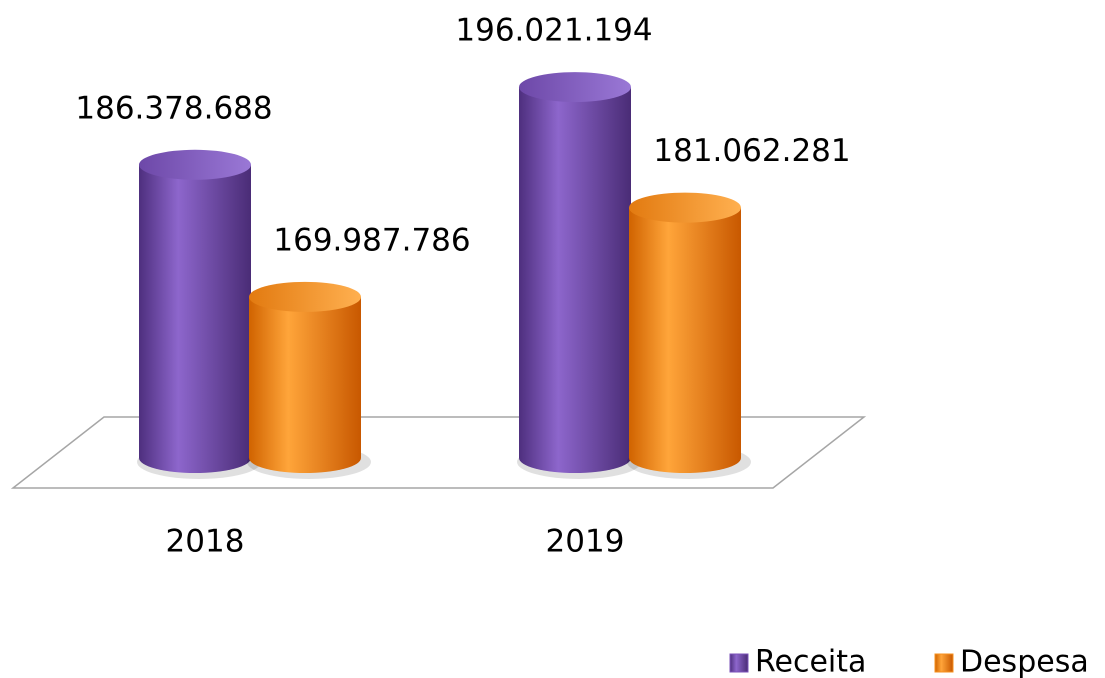  Describe the element at coordinates (810, 661) in the screenshot. I see `legend-label: Receita` at that location.